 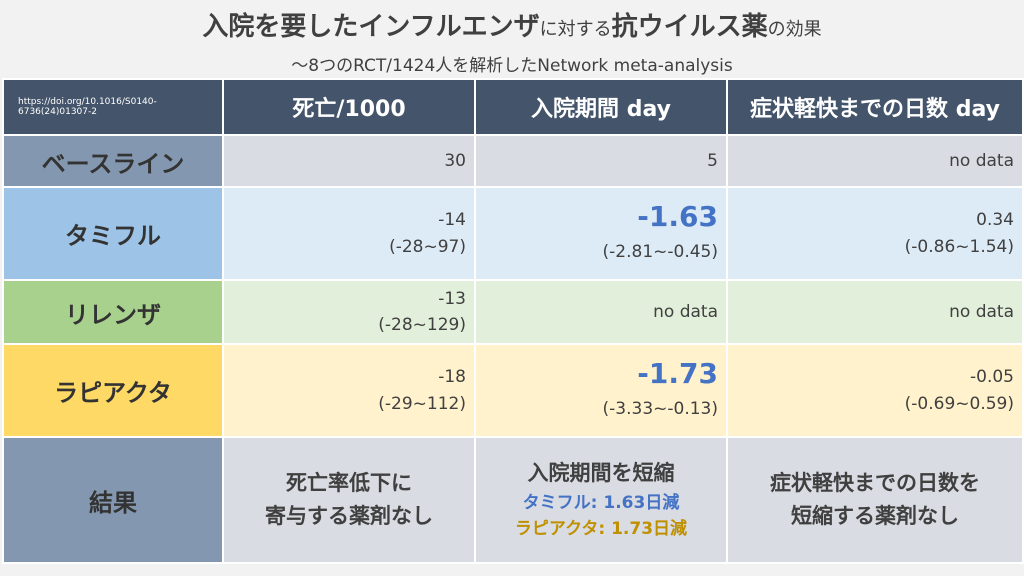 What do you see at coordinates (959, 403) in the screenshot?
I see `rapiacta-symptom-days-ci: (-0.69~0.59)` at bounding box center [959, 403].